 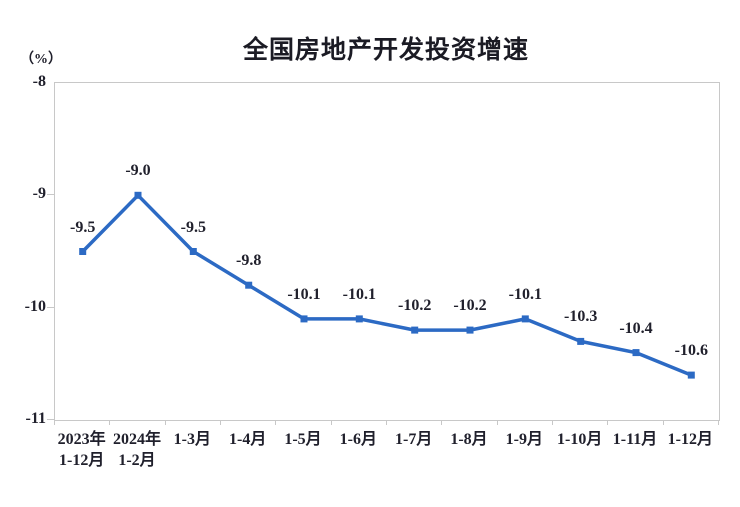 I want to click on y-axis-unit-label: （%）, so click(x=41, y=59).